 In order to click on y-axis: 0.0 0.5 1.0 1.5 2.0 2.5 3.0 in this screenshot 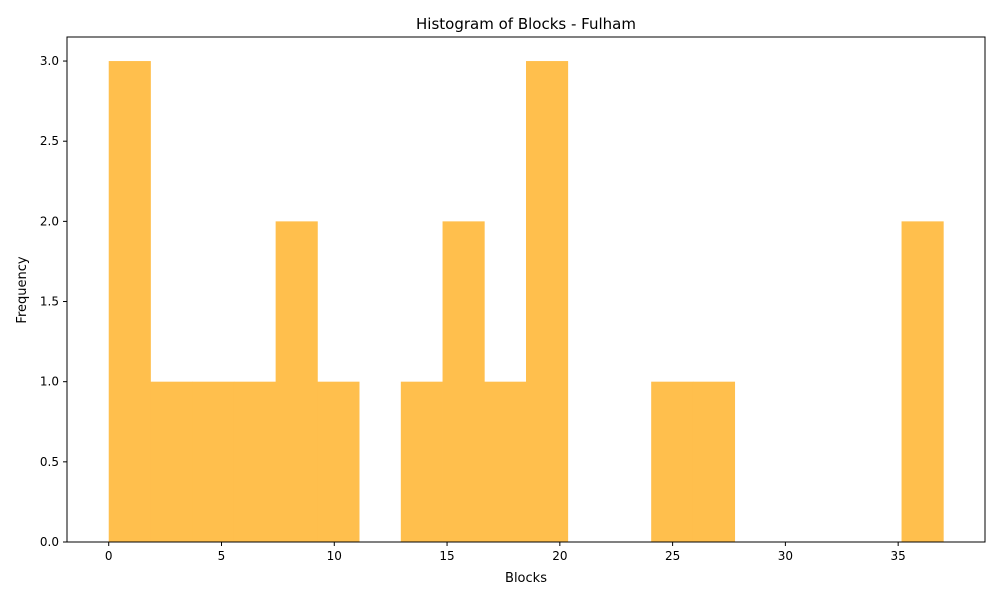, I will do `click(53, 301)`.